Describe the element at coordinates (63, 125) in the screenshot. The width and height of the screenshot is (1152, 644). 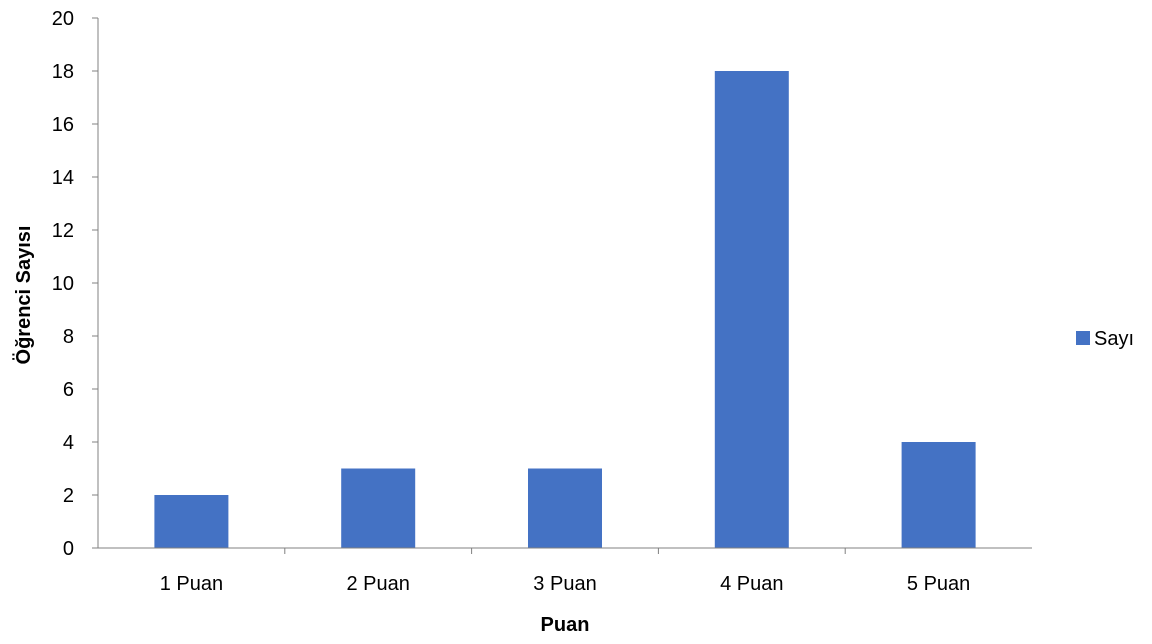
I see `y-tick-label: 16` at that location.